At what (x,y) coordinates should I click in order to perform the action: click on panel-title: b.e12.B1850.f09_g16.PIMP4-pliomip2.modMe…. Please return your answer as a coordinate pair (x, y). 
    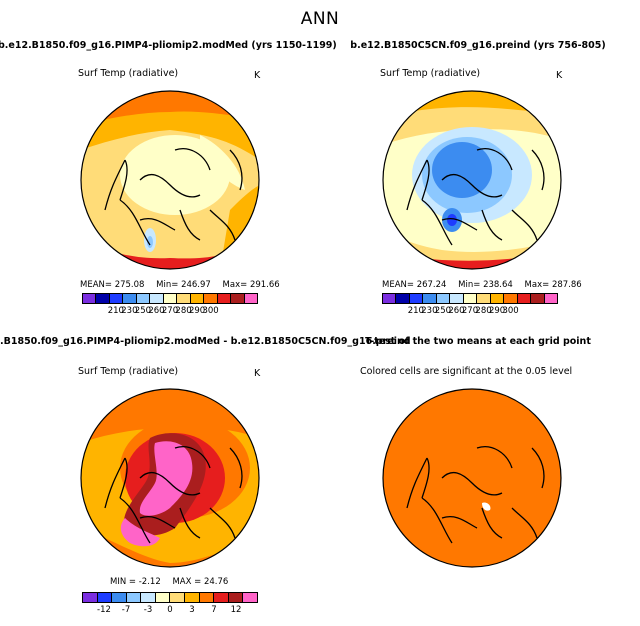
    Looking at the image, I should click on (168, 45).